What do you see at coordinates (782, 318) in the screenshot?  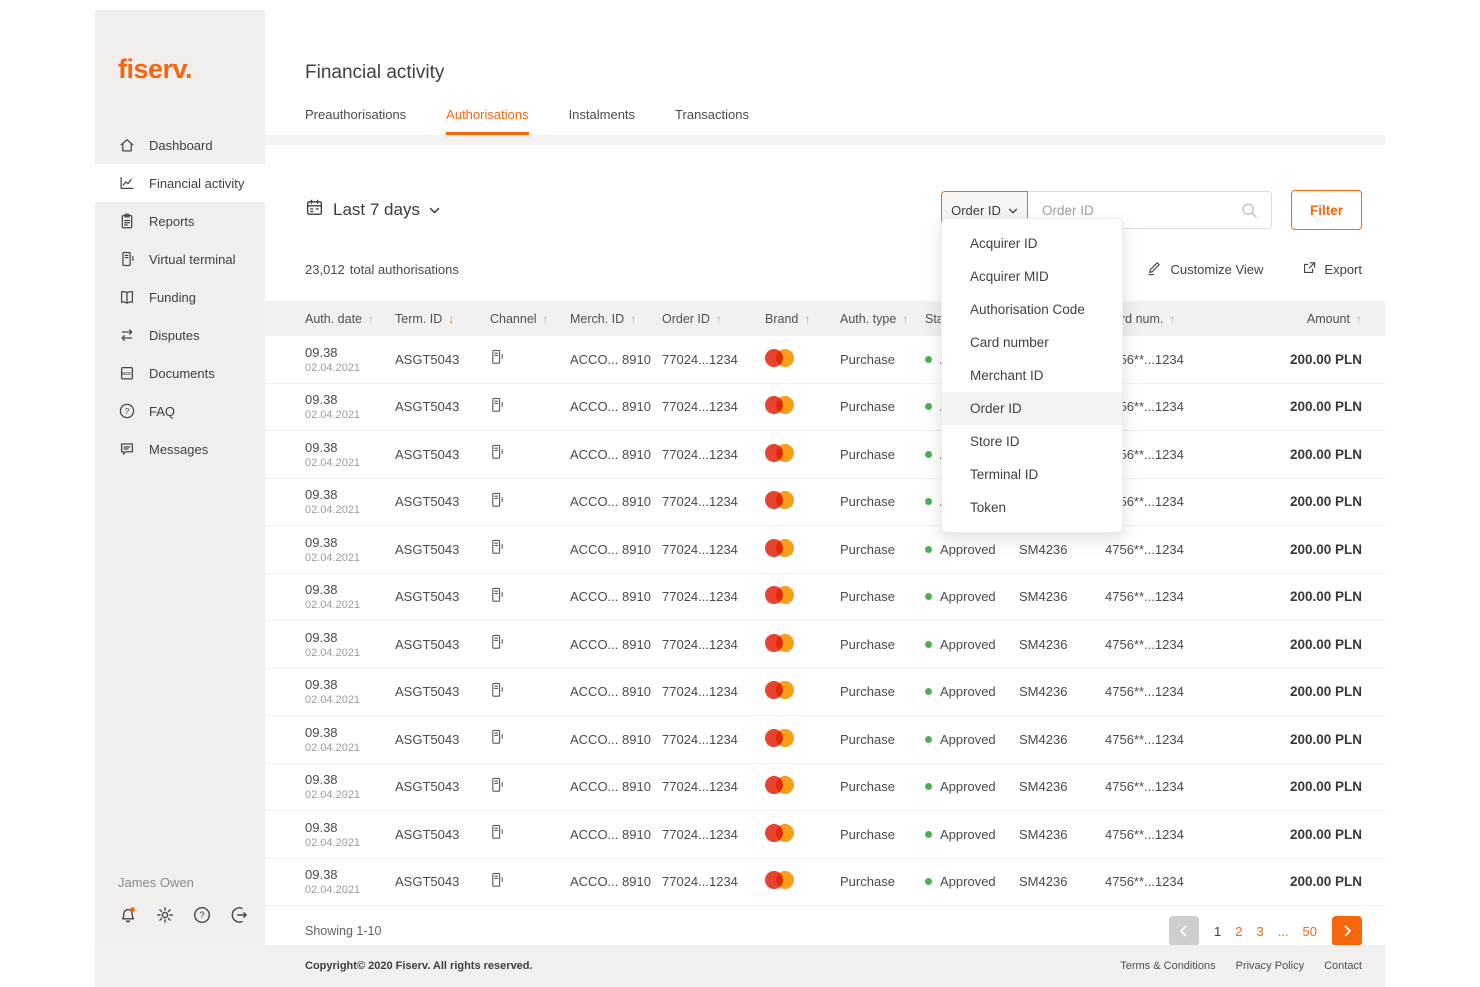 I see `column-label: Brand` at bounding box center [782, 318].